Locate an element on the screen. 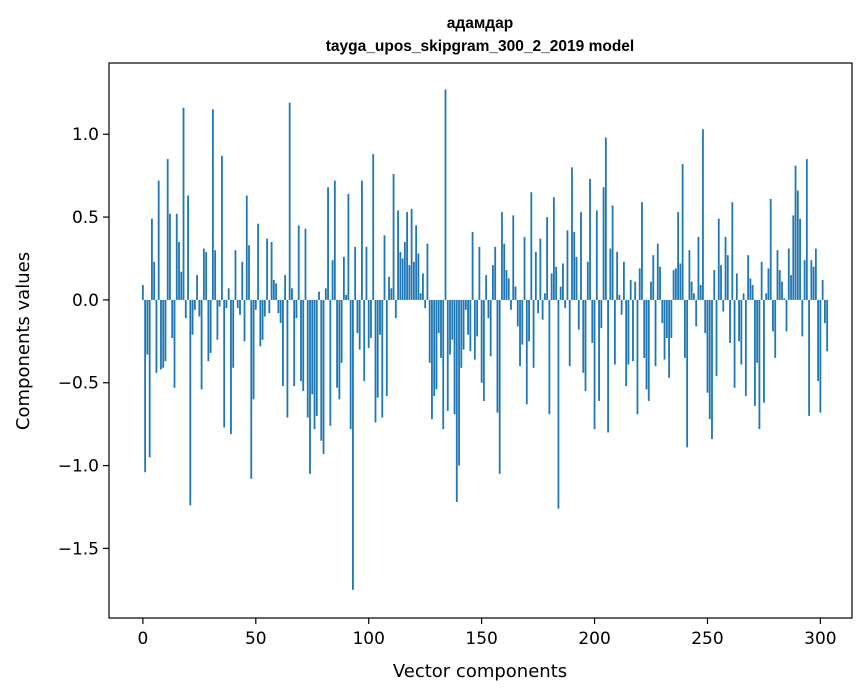 The height and width of the screenshot is (696, 867). x-tick-label: 0 is located at coordinates (142, 639).